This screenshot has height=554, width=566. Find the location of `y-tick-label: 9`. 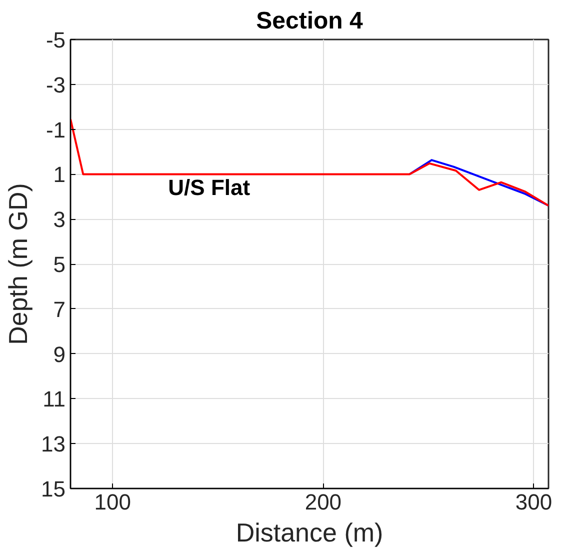

y-tick-label: 9 is located at coordinates (59, 354).